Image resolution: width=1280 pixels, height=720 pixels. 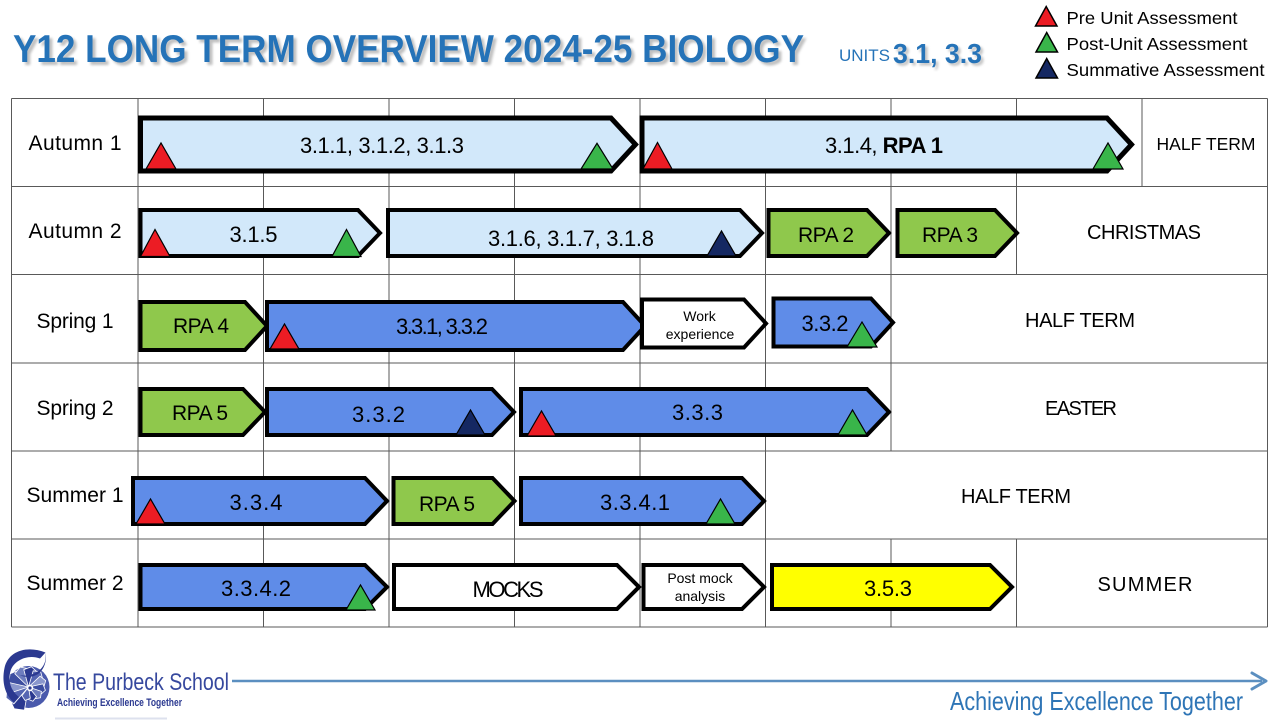 What do you see at coordinates (950, 235) in the screenshot?
I see `svg-text: RPA 3` at bounding box center [950, 235].